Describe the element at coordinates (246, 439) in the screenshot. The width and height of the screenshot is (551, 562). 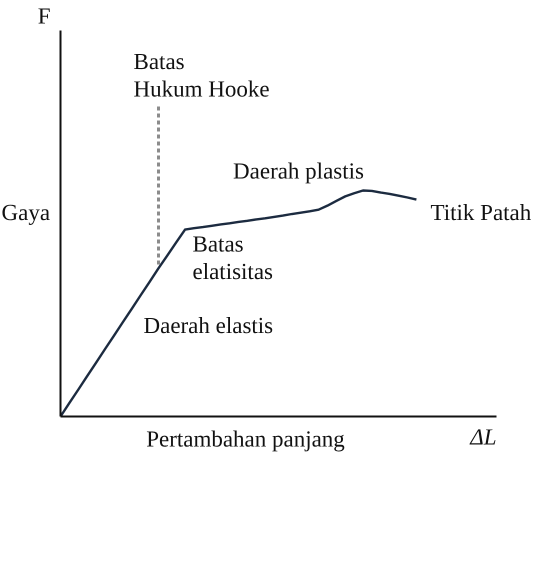
I see `x-axis-title: Pertambahan panjang` at that location.